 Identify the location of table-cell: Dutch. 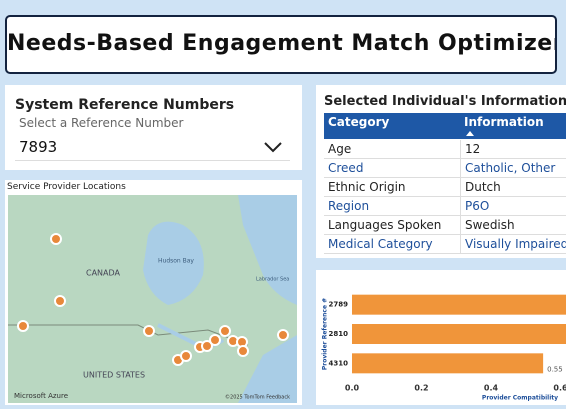
(513, 187).